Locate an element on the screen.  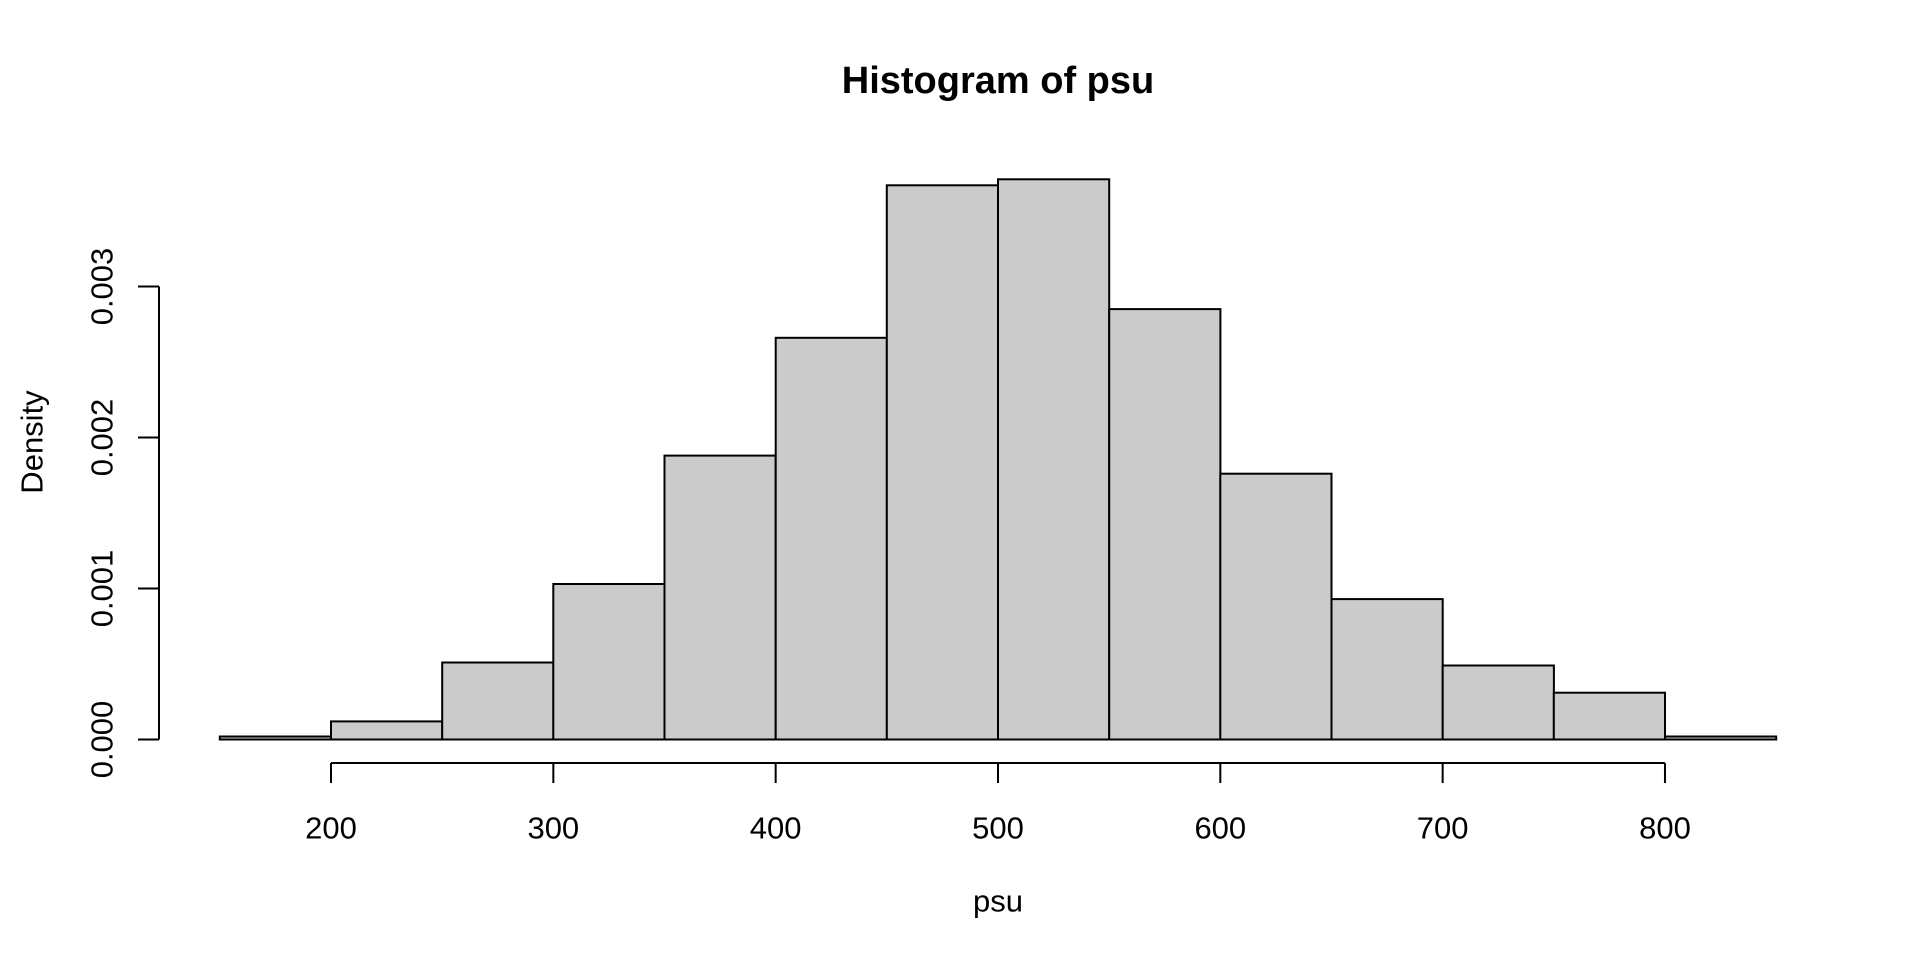
x-tick-label: 200 is located at coordinates (331, 828).